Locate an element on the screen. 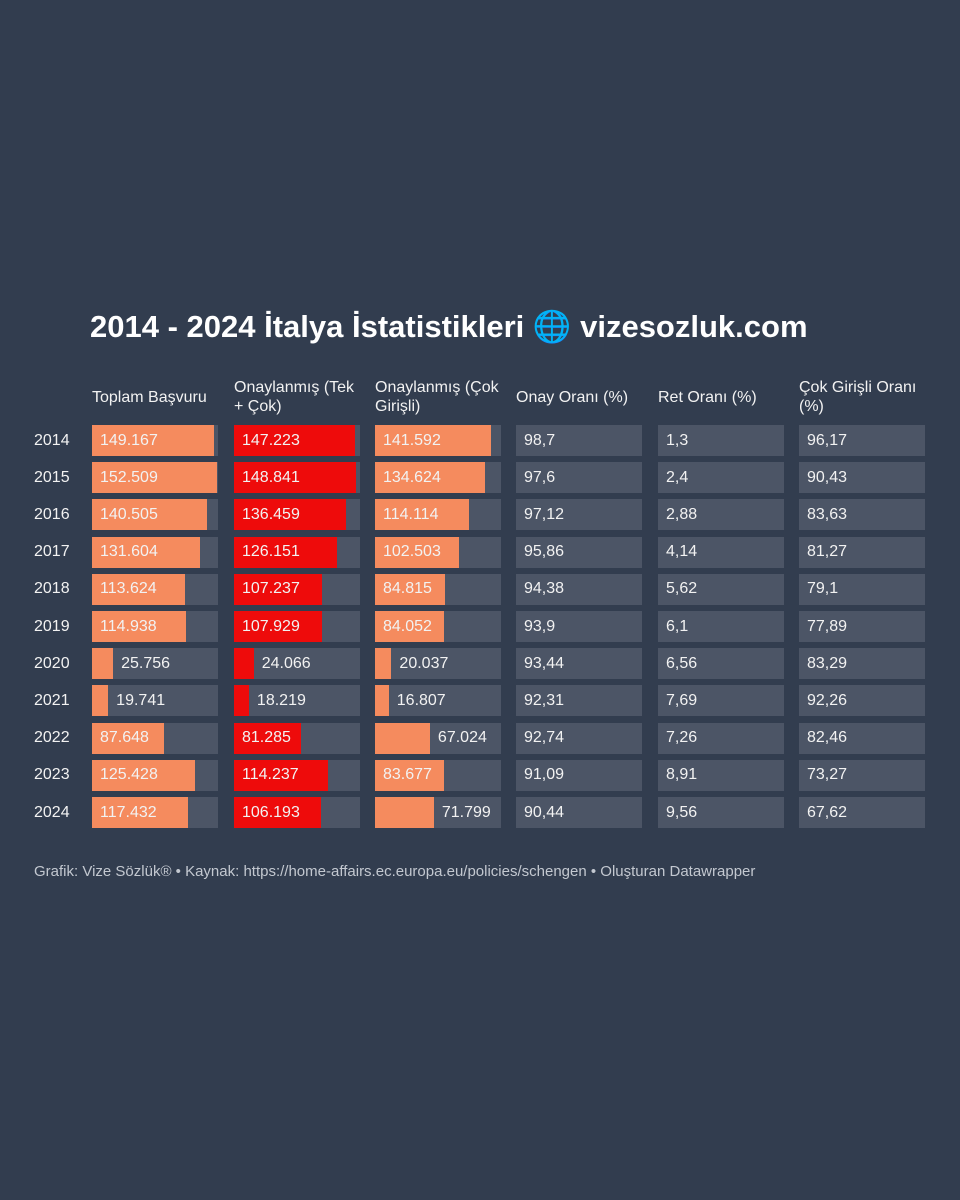 This screenshot has width=960, height=1200. cell: 98,7 is located at coordinates (579, 440).